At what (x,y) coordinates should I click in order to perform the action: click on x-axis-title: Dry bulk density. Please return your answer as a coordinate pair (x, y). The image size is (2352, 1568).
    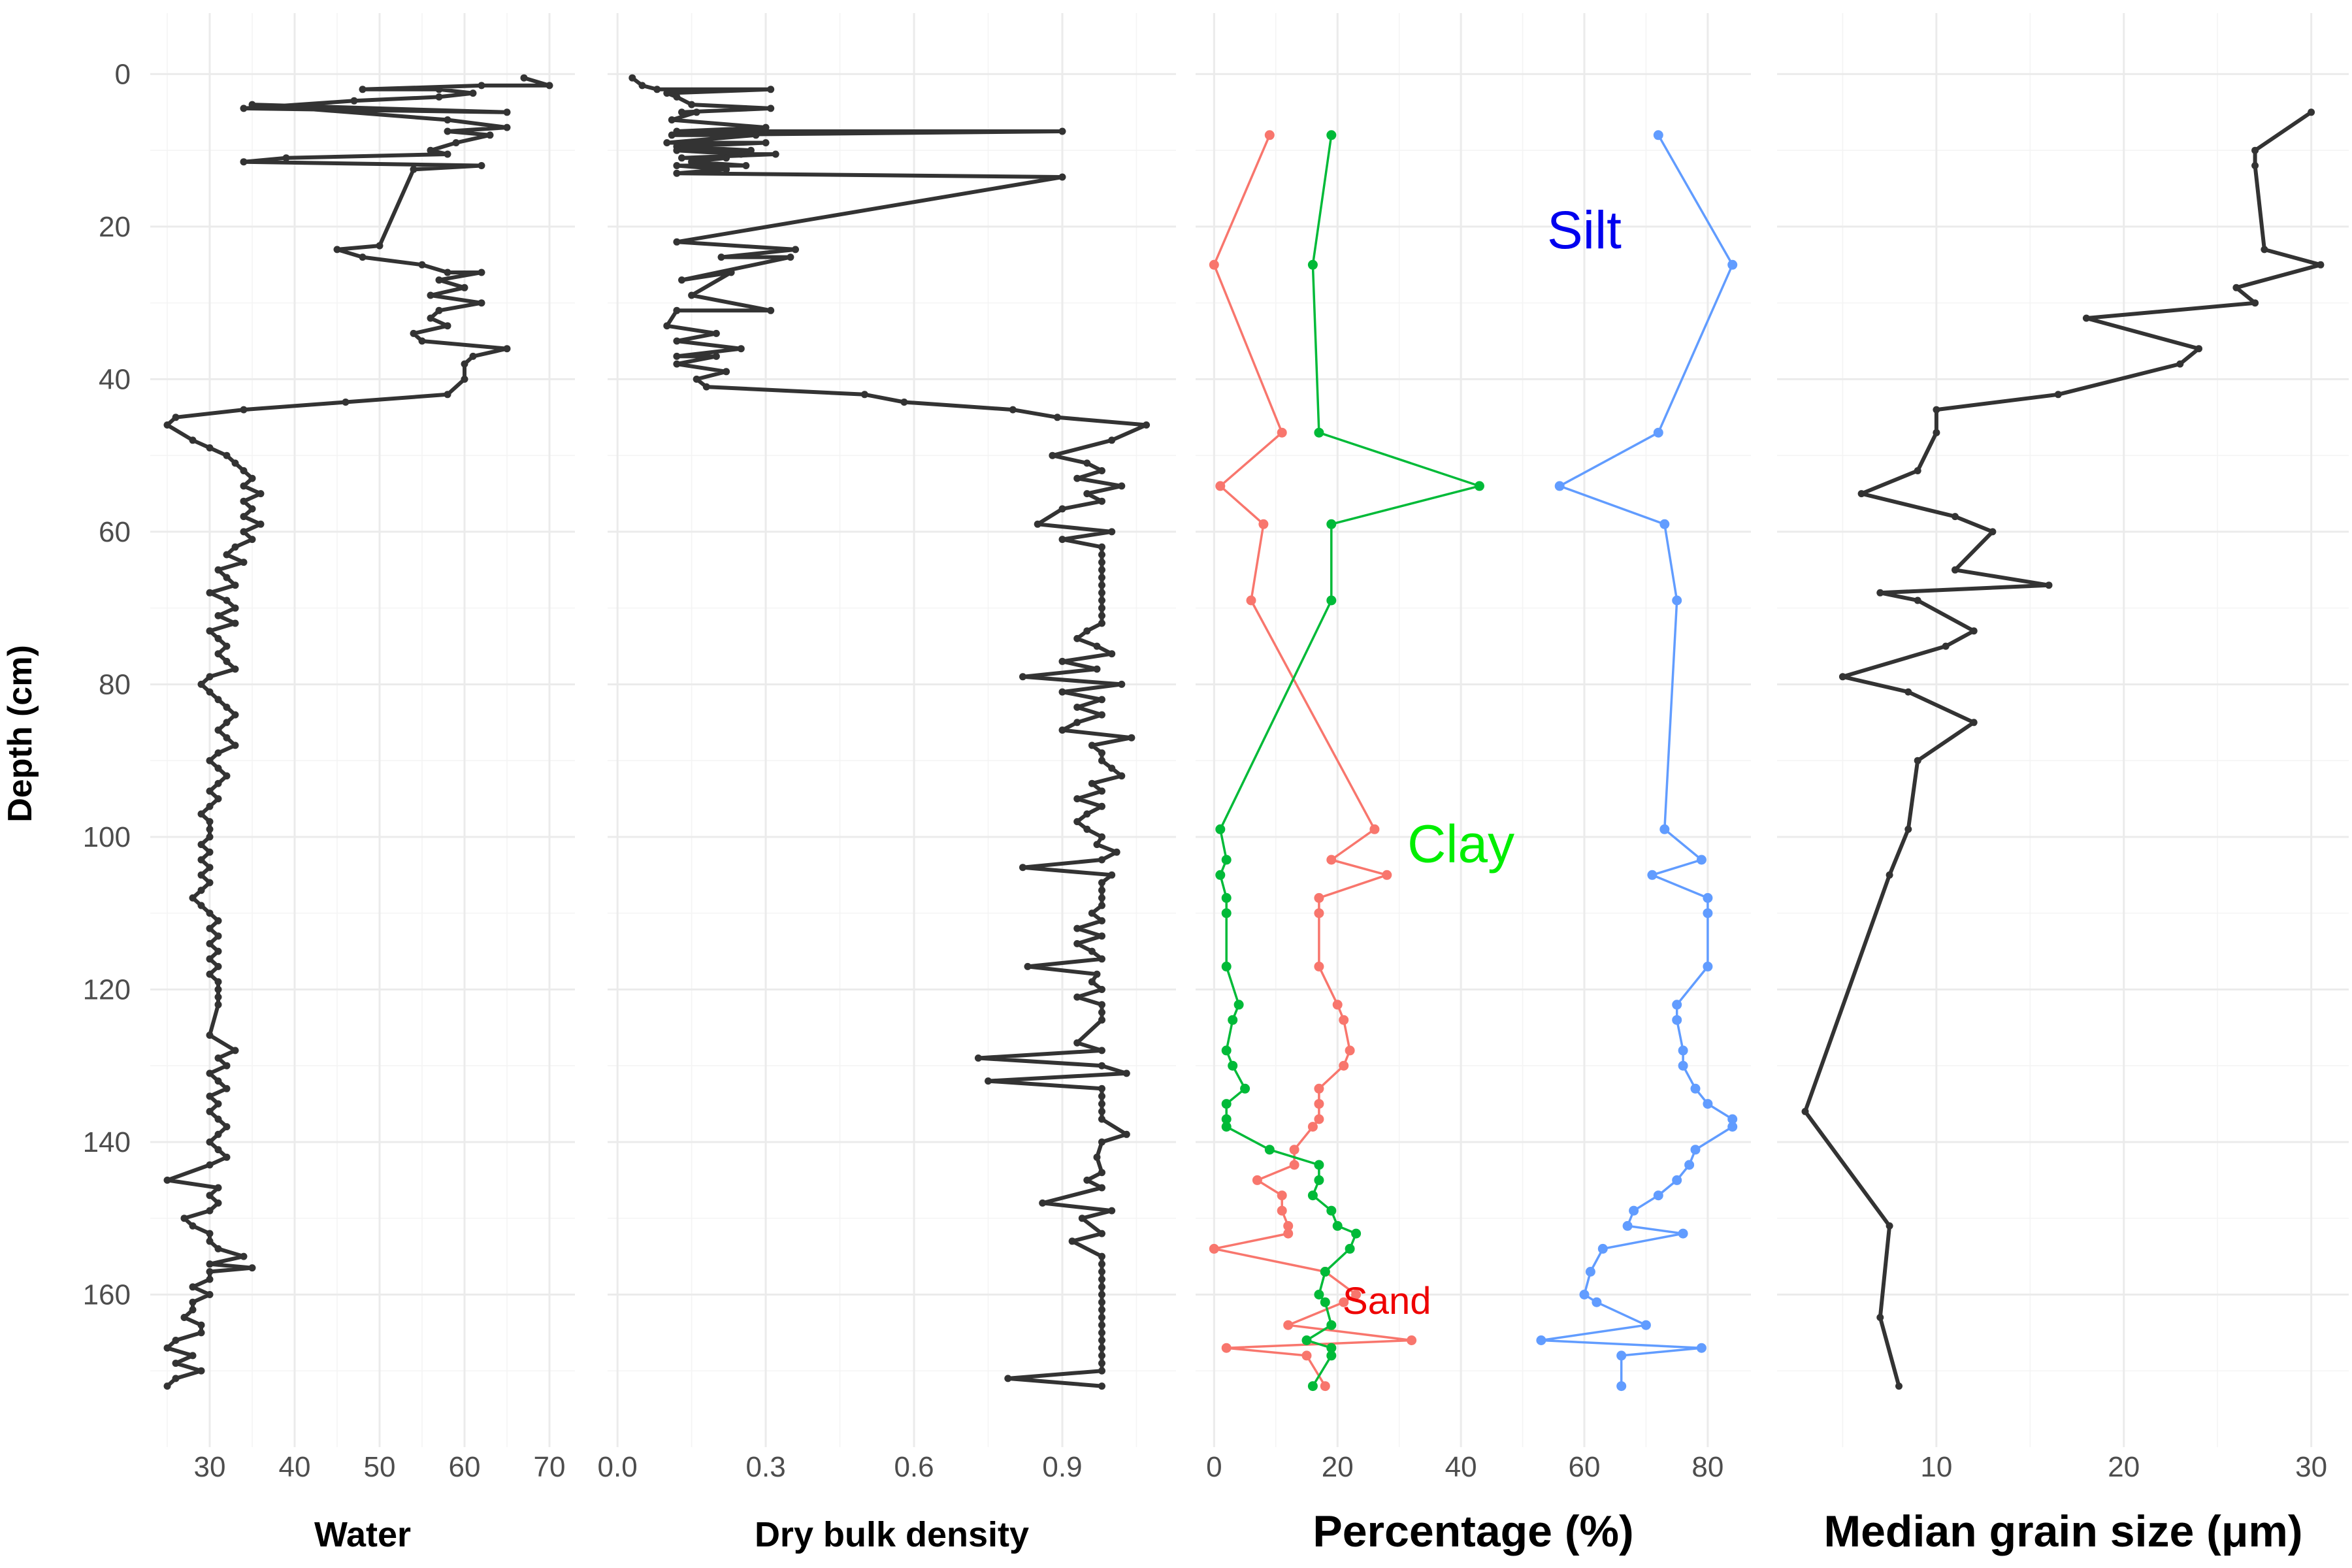
    Looking at the image, I should click on (892, 1534).